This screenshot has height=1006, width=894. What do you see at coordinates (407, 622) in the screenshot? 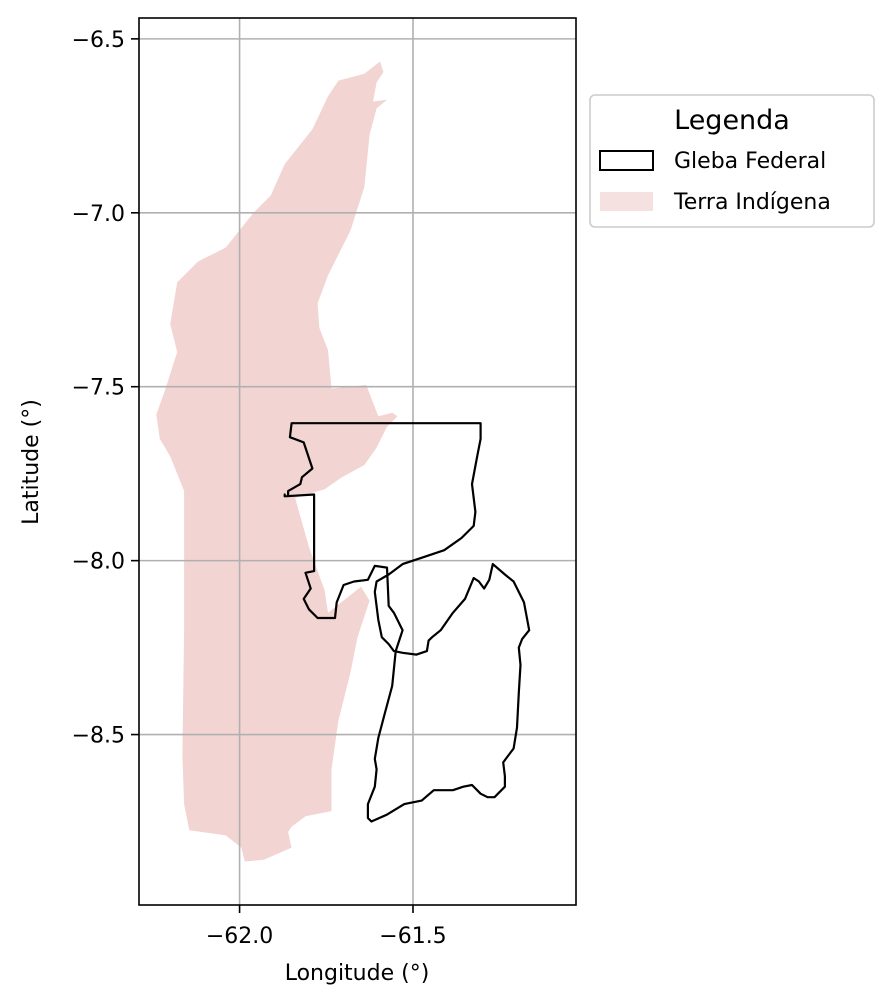
I see `gleba-federal-boundary` at bounding box center [407, 622].